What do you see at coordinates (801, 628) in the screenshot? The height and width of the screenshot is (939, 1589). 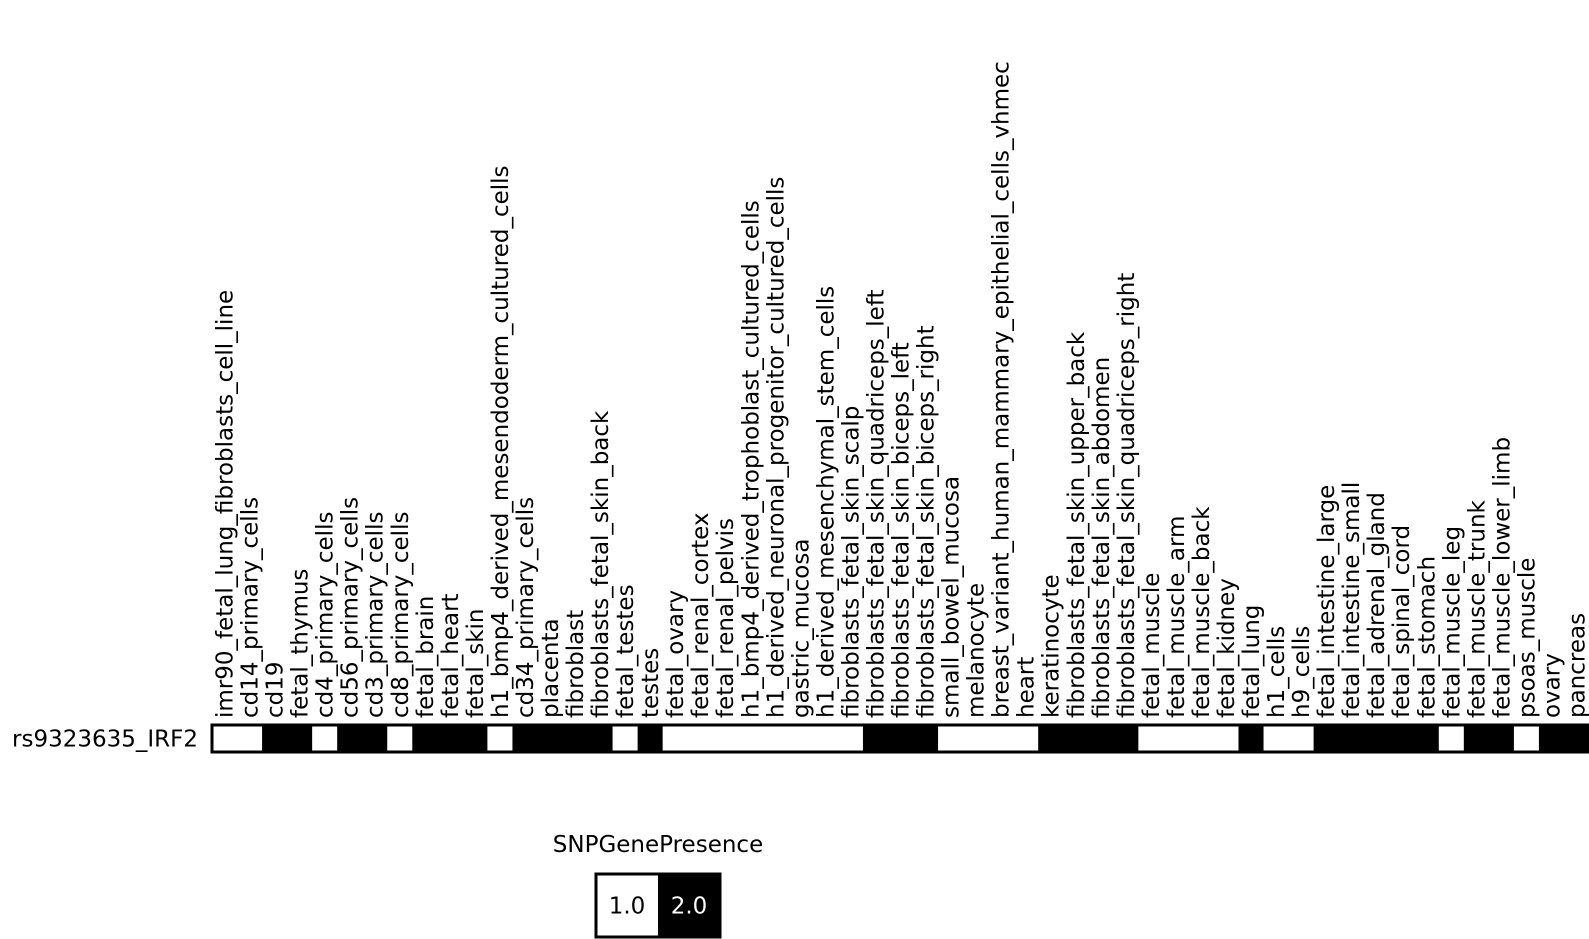 I see `column-label: gastric_mucosa` at bounding box center [801, 628].